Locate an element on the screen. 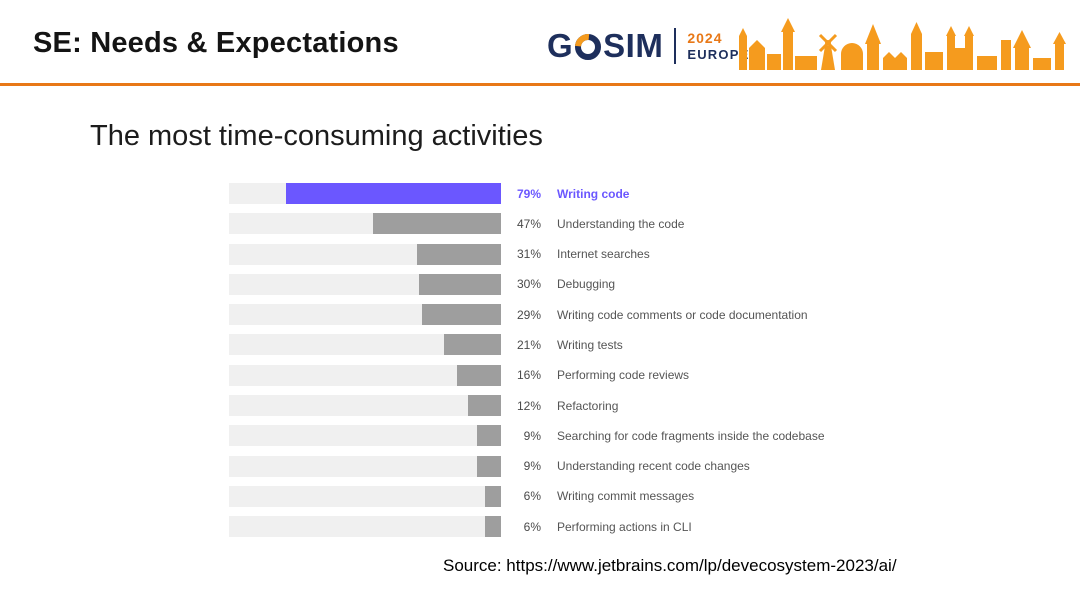 The image size is (1080, 608). percent-label: 12% is located at coordinates (528, 405).